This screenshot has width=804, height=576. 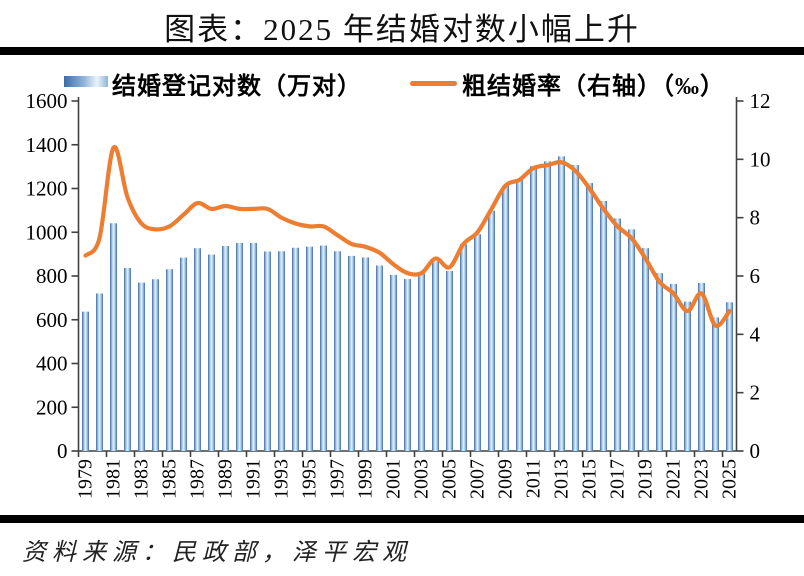 What do you see at coordinates (450, 479) in the screenshot?
I see `x-tick-label: 2005` at bounding box center [450, 479].